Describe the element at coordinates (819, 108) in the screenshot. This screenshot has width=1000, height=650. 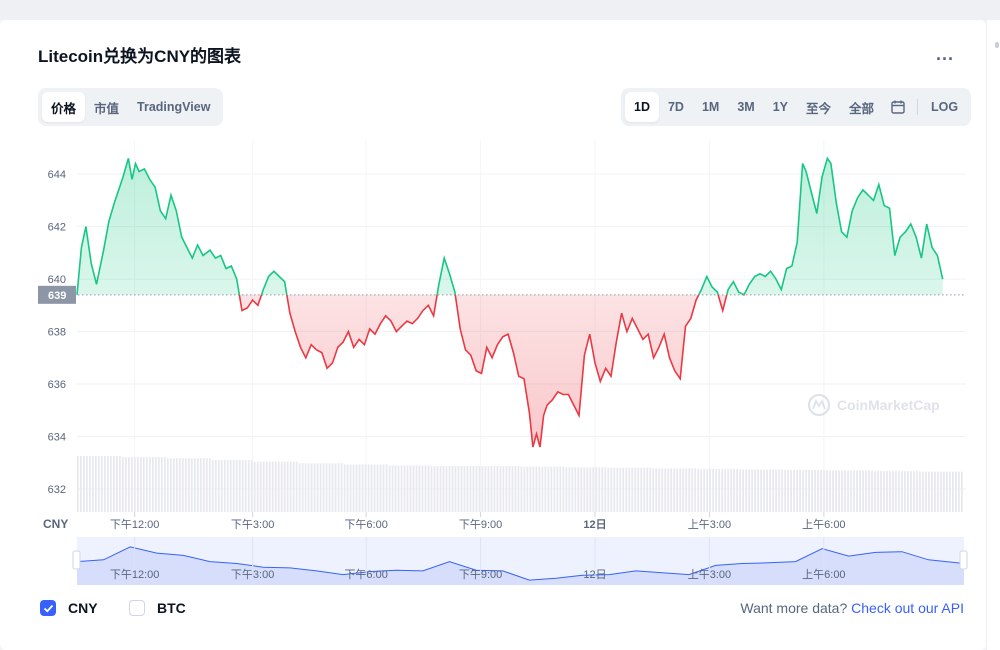
I see `range-ytd: 至今` at that location.